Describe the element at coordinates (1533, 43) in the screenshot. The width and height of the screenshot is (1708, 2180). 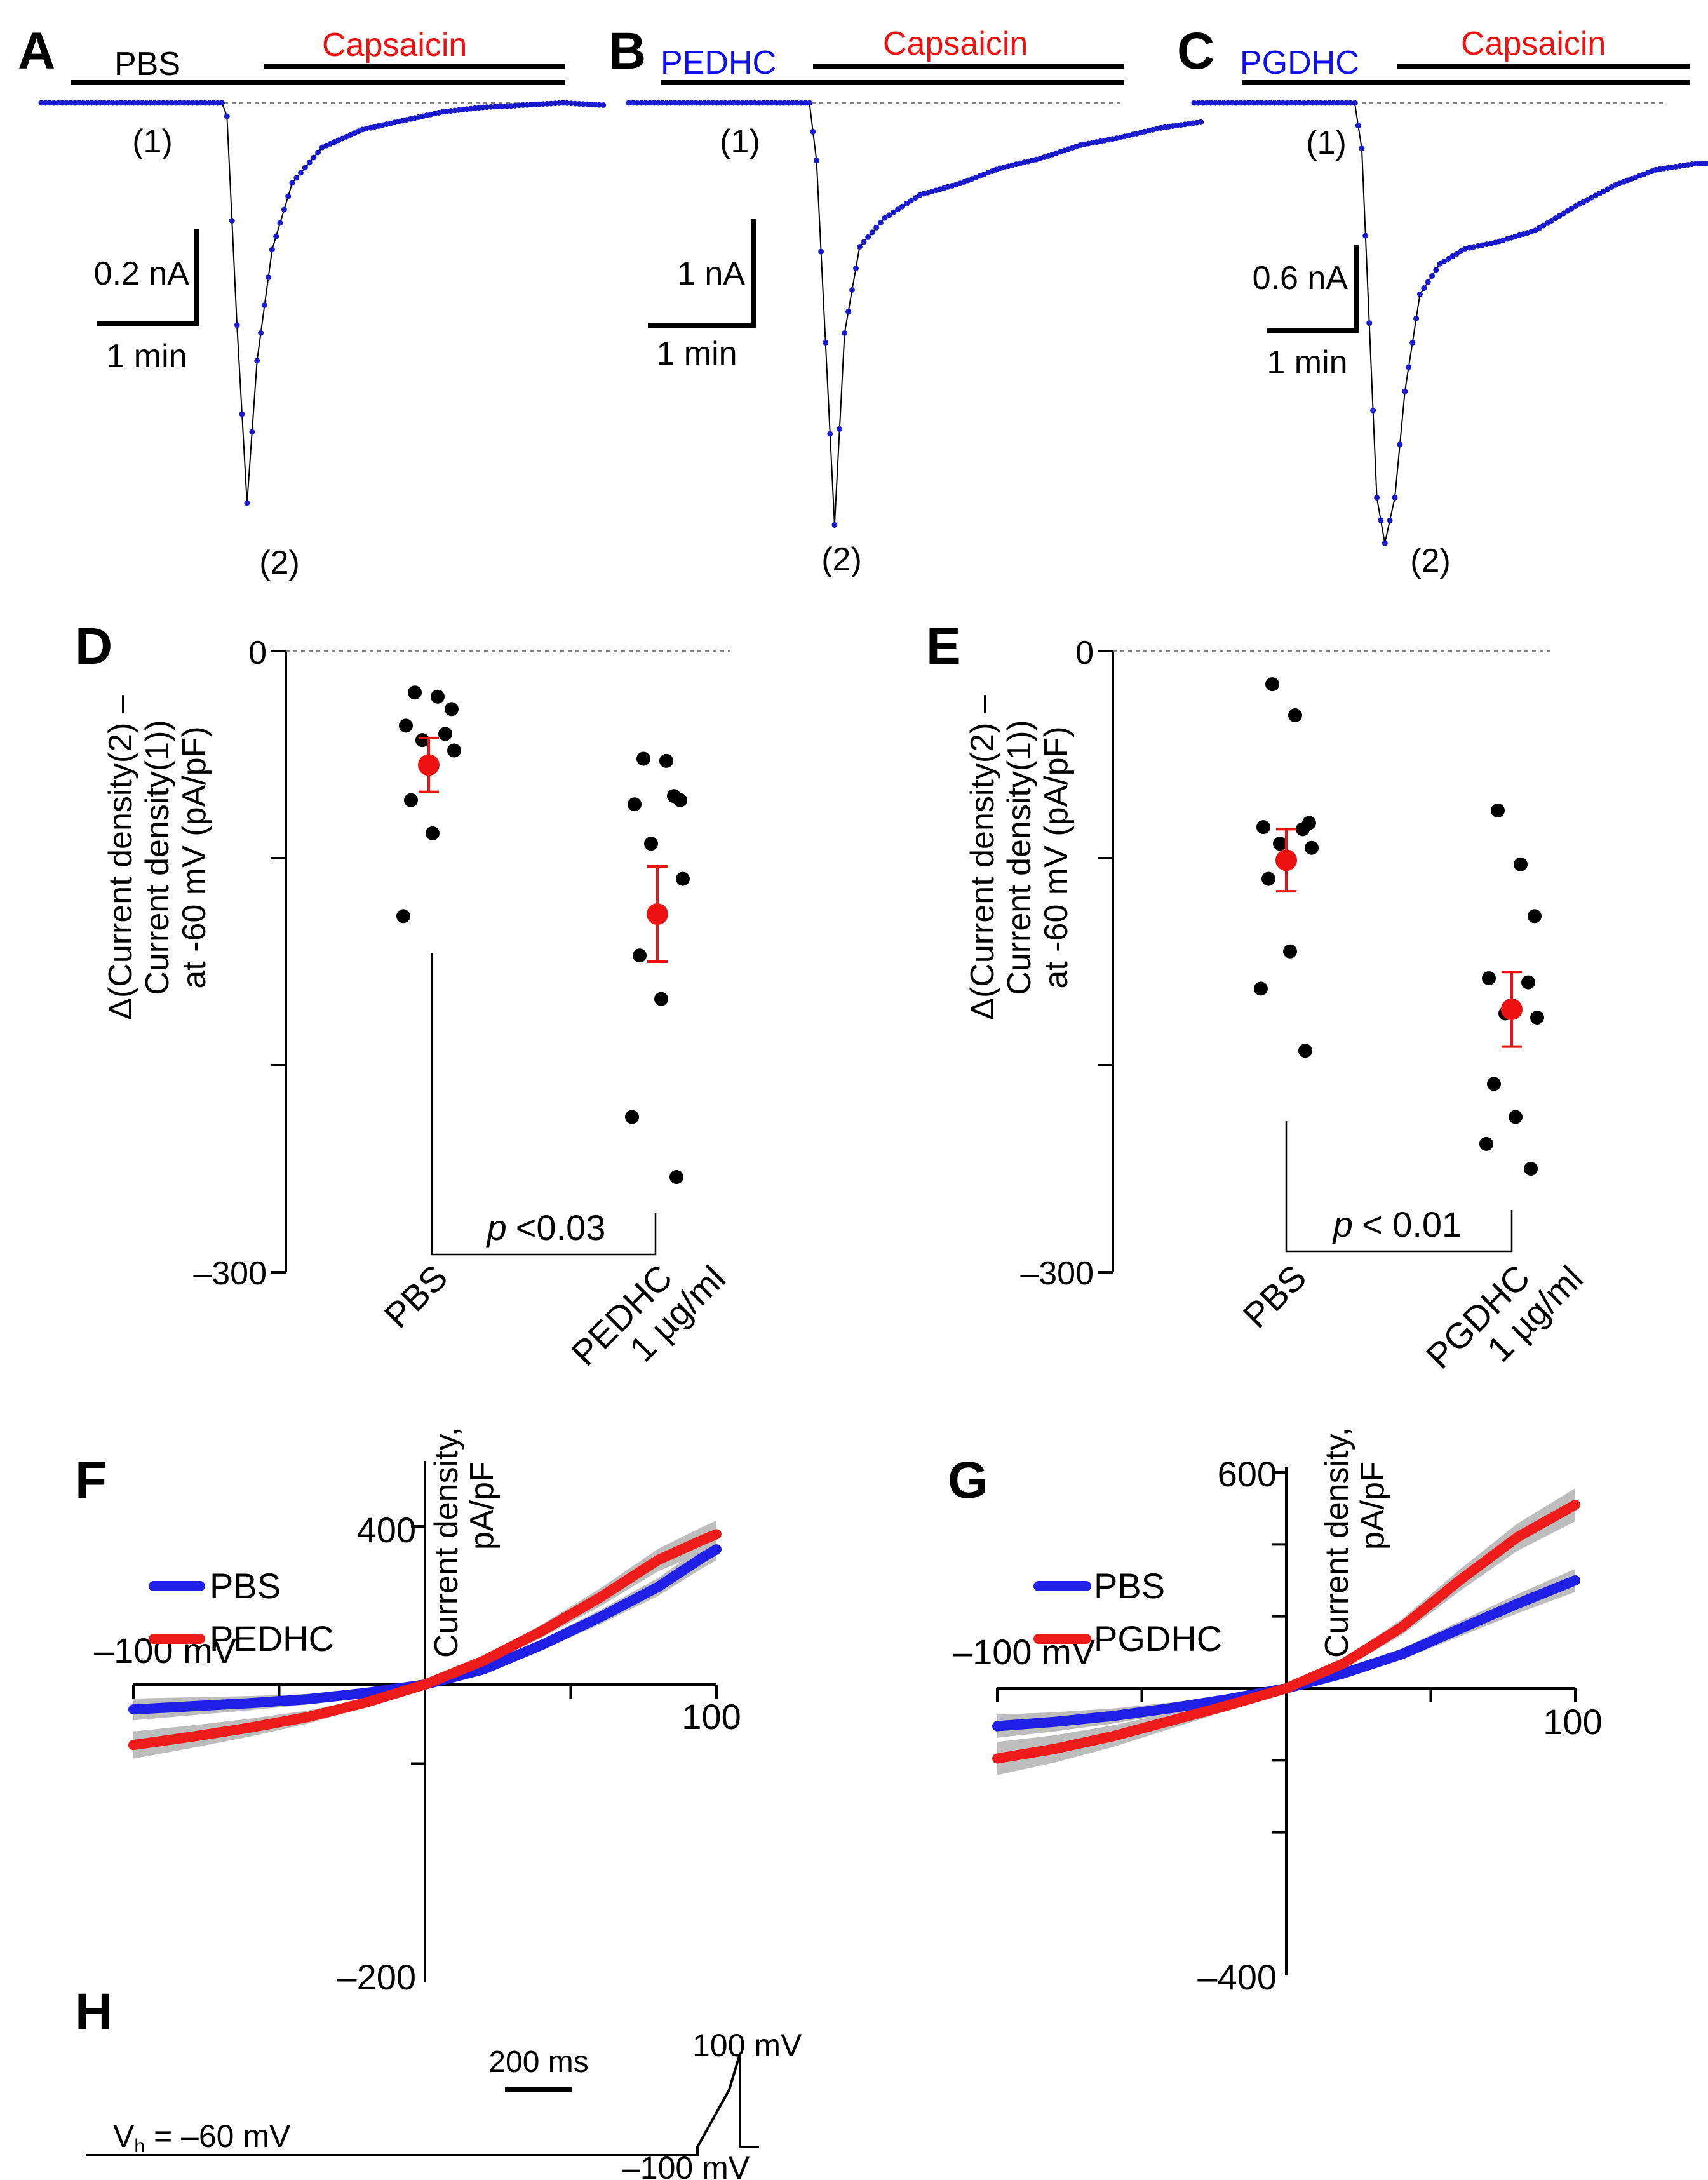
I see `drug-label-c: Capsaicin` at that location.